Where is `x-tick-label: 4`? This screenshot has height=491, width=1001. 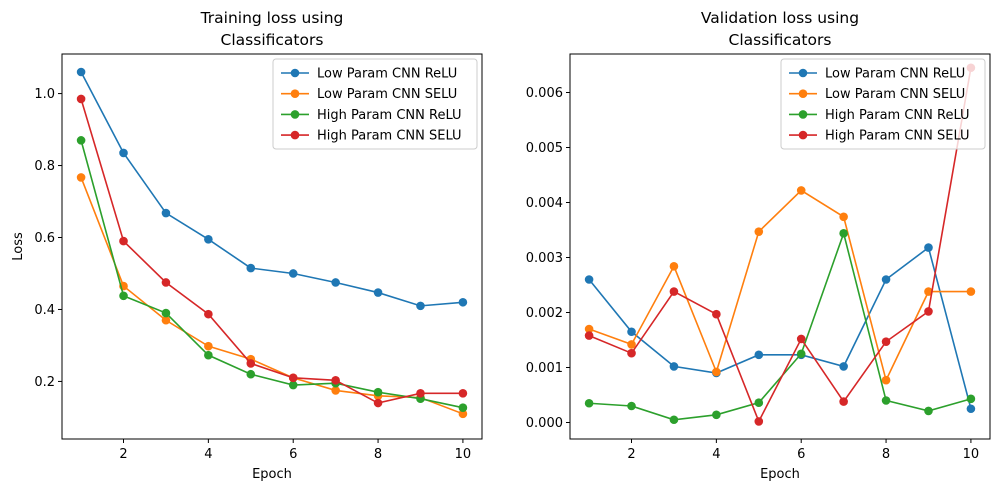 x-tick-label: 4 is located at coordinates (208, 454).